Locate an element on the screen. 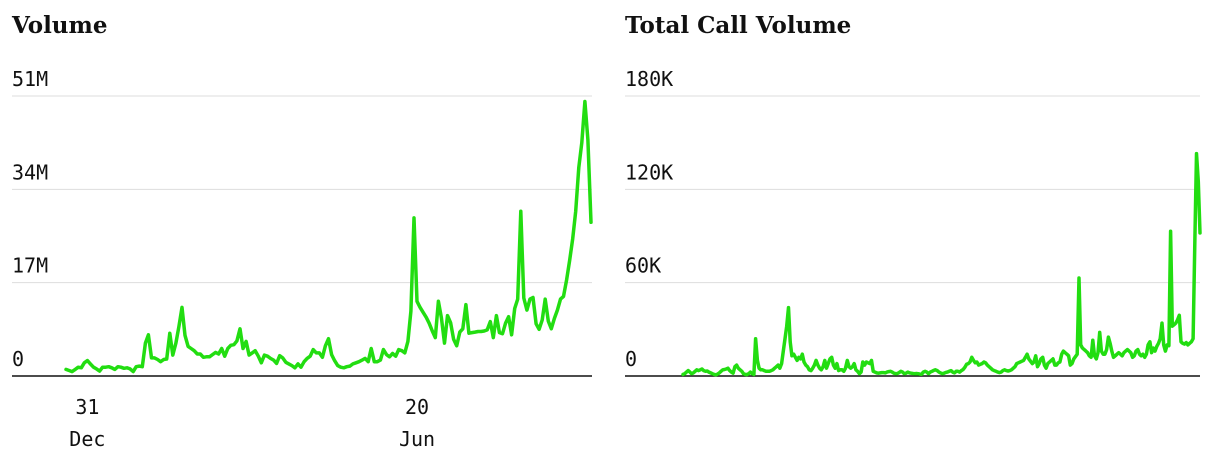 This screenshot has width=1220, height=470. y-tick-label: 120K is located at coordinates (649, 172).